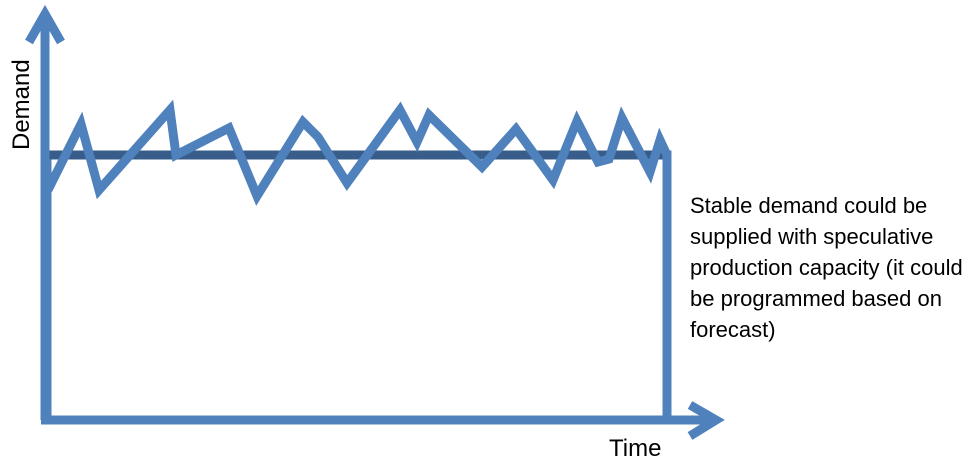  Describe the element at coordinates (635, 448) in the screenshot. I see `x-axis-label: Time` at that location.